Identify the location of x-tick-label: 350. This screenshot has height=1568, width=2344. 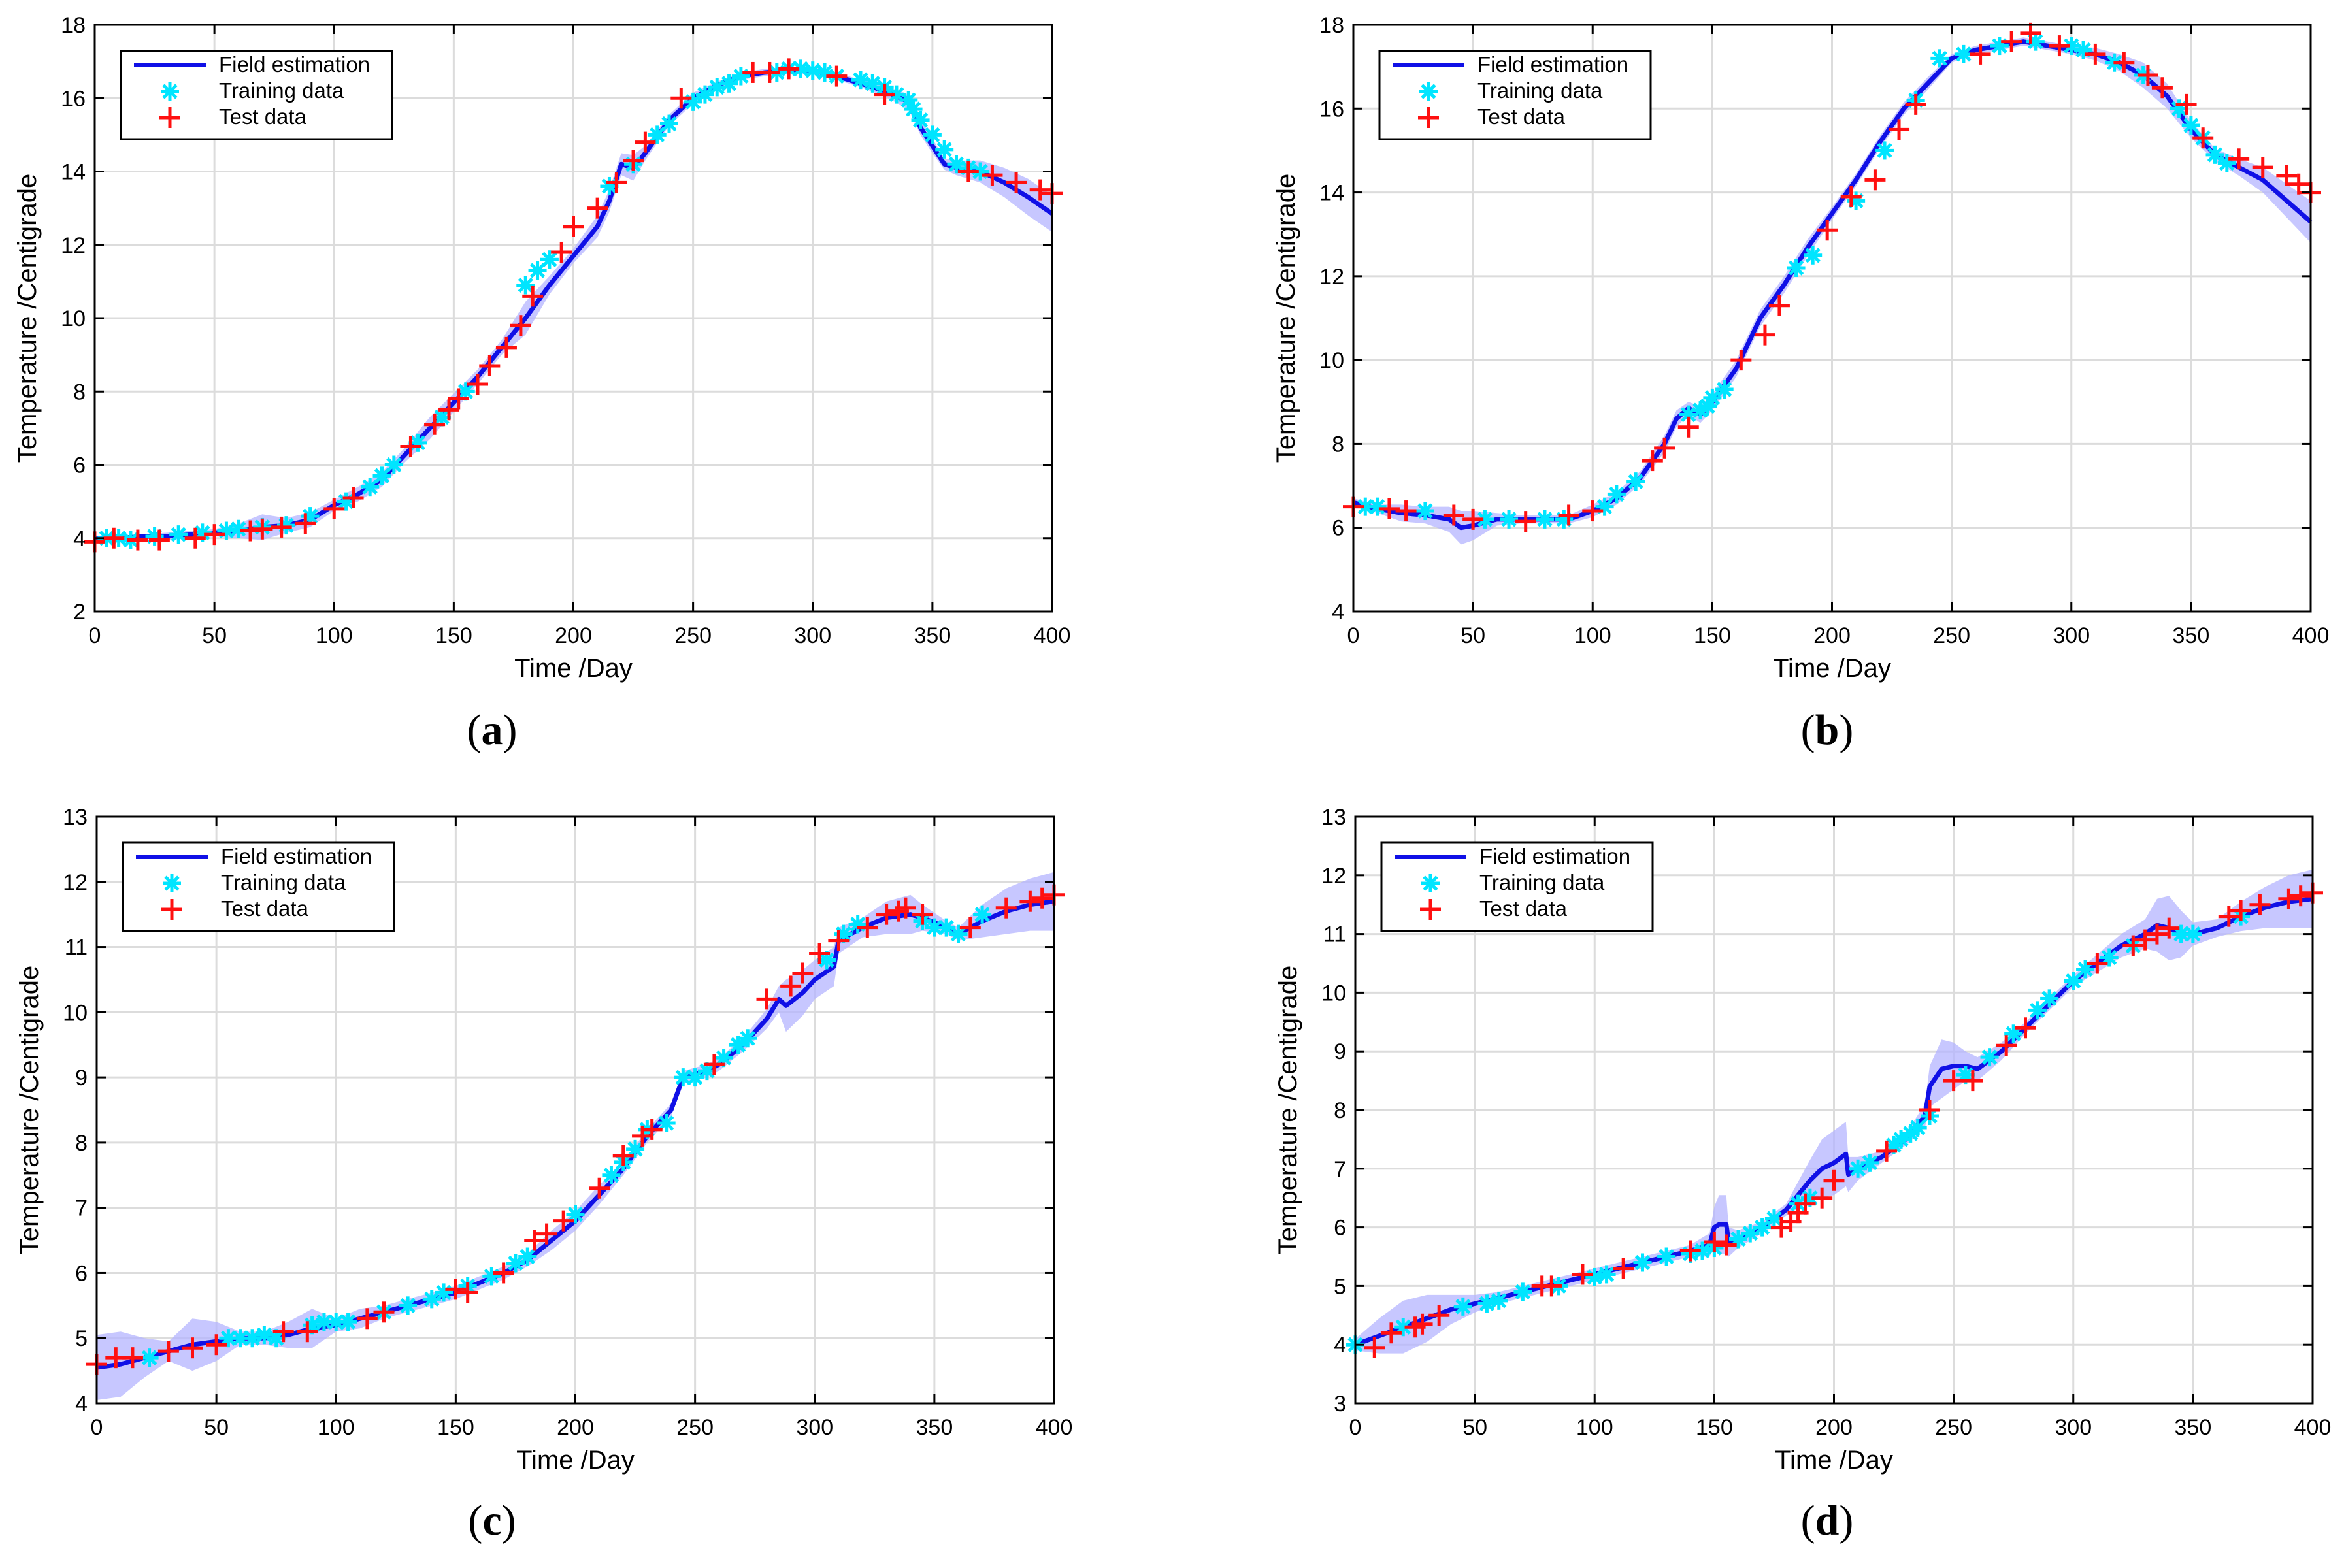
(2193, 1427).